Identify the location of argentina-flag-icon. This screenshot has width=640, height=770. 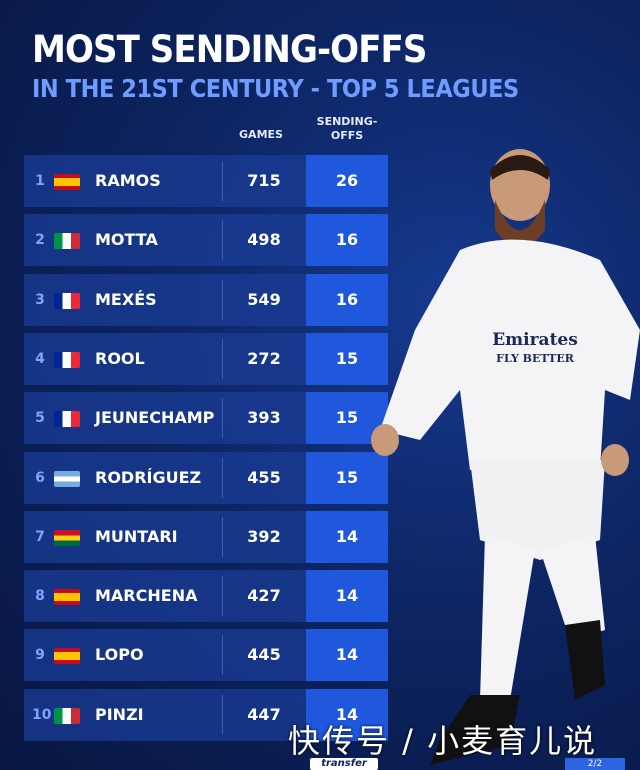
(67, 478).